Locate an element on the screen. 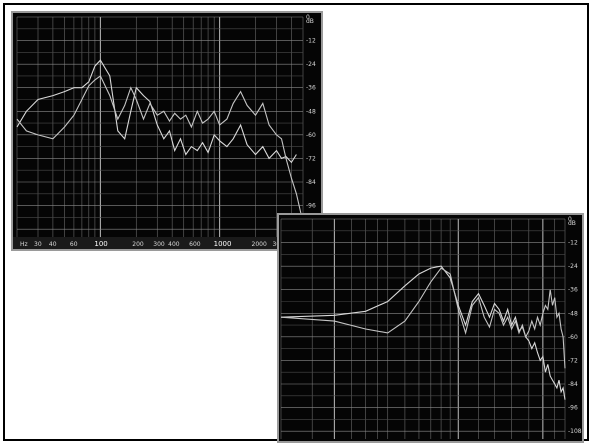 This screenshot has width=596, height=444. x-tick-label: 200 is located at coordinates (138, 244).